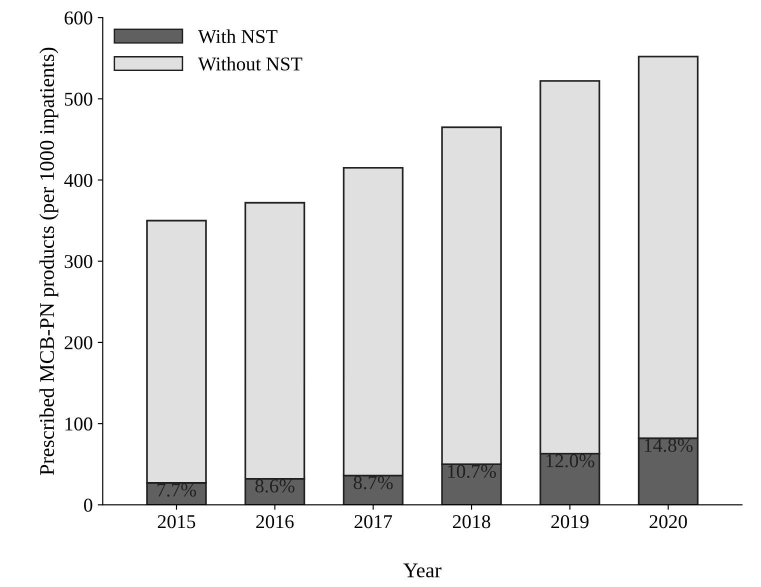 Image resolution: width=761 pixels, height=587 pixels. Describe the element at coordinates (177, 490) in the screenshot. I see `annotation: 7.7%` at that location.